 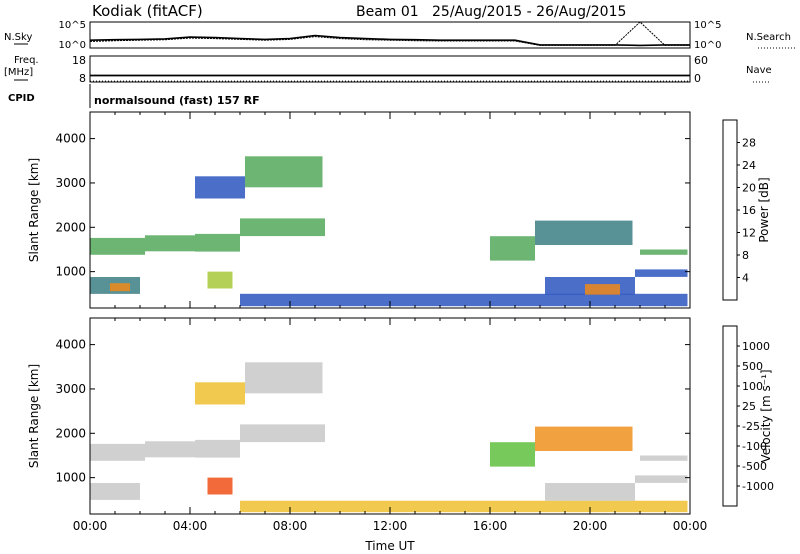 I want to click on noise-right-label: N.Search, so click(x=768, y=37).